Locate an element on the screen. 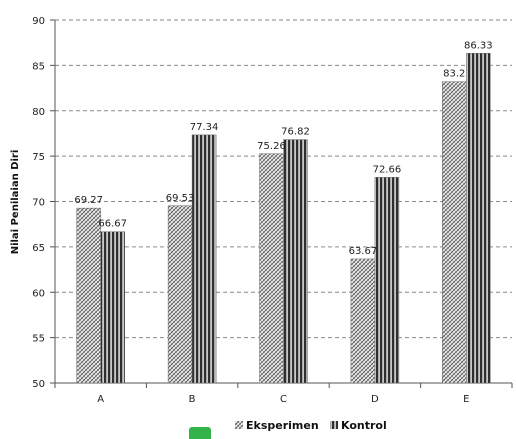 The image size is (516, 439). x-tick-label-c: C is located at coordinates (283, 399).